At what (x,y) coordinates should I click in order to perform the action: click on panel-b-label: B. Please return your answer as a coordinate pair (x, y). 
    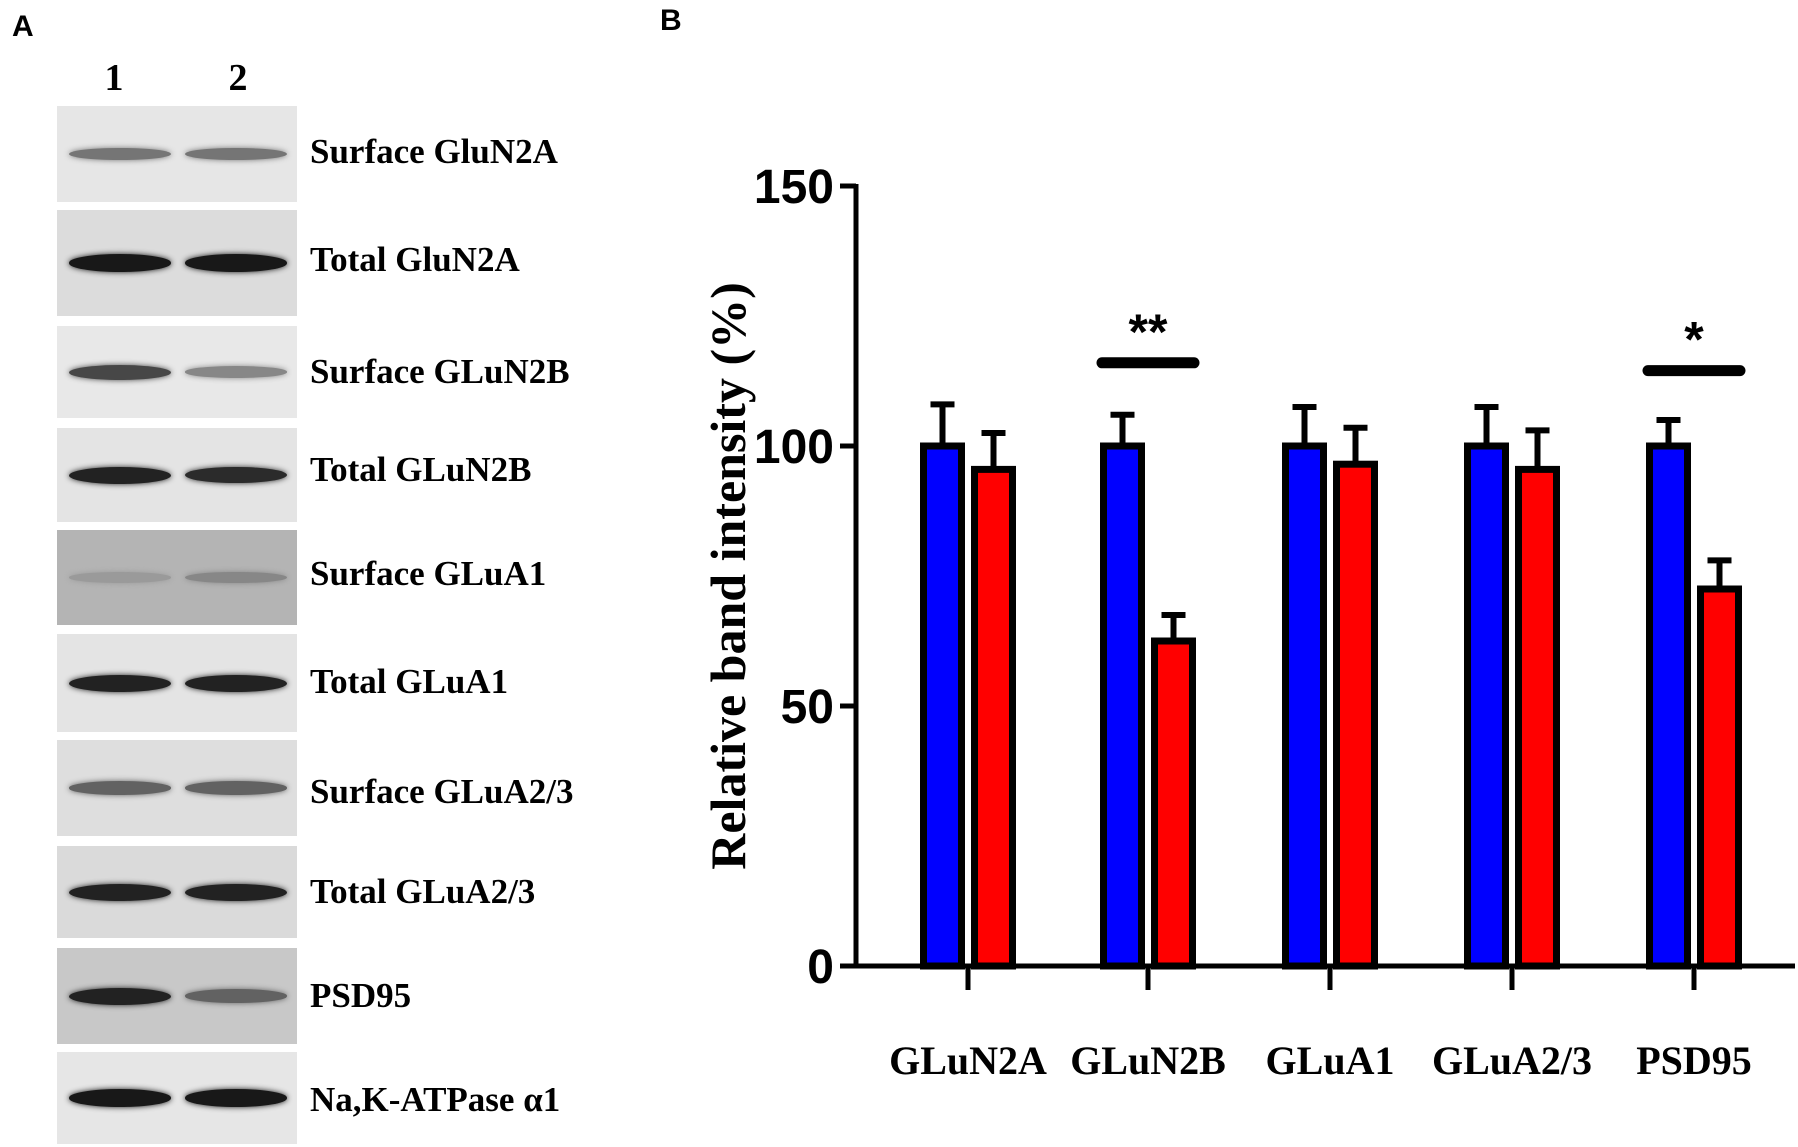
    Looking at the image, I should click on (671, 20).